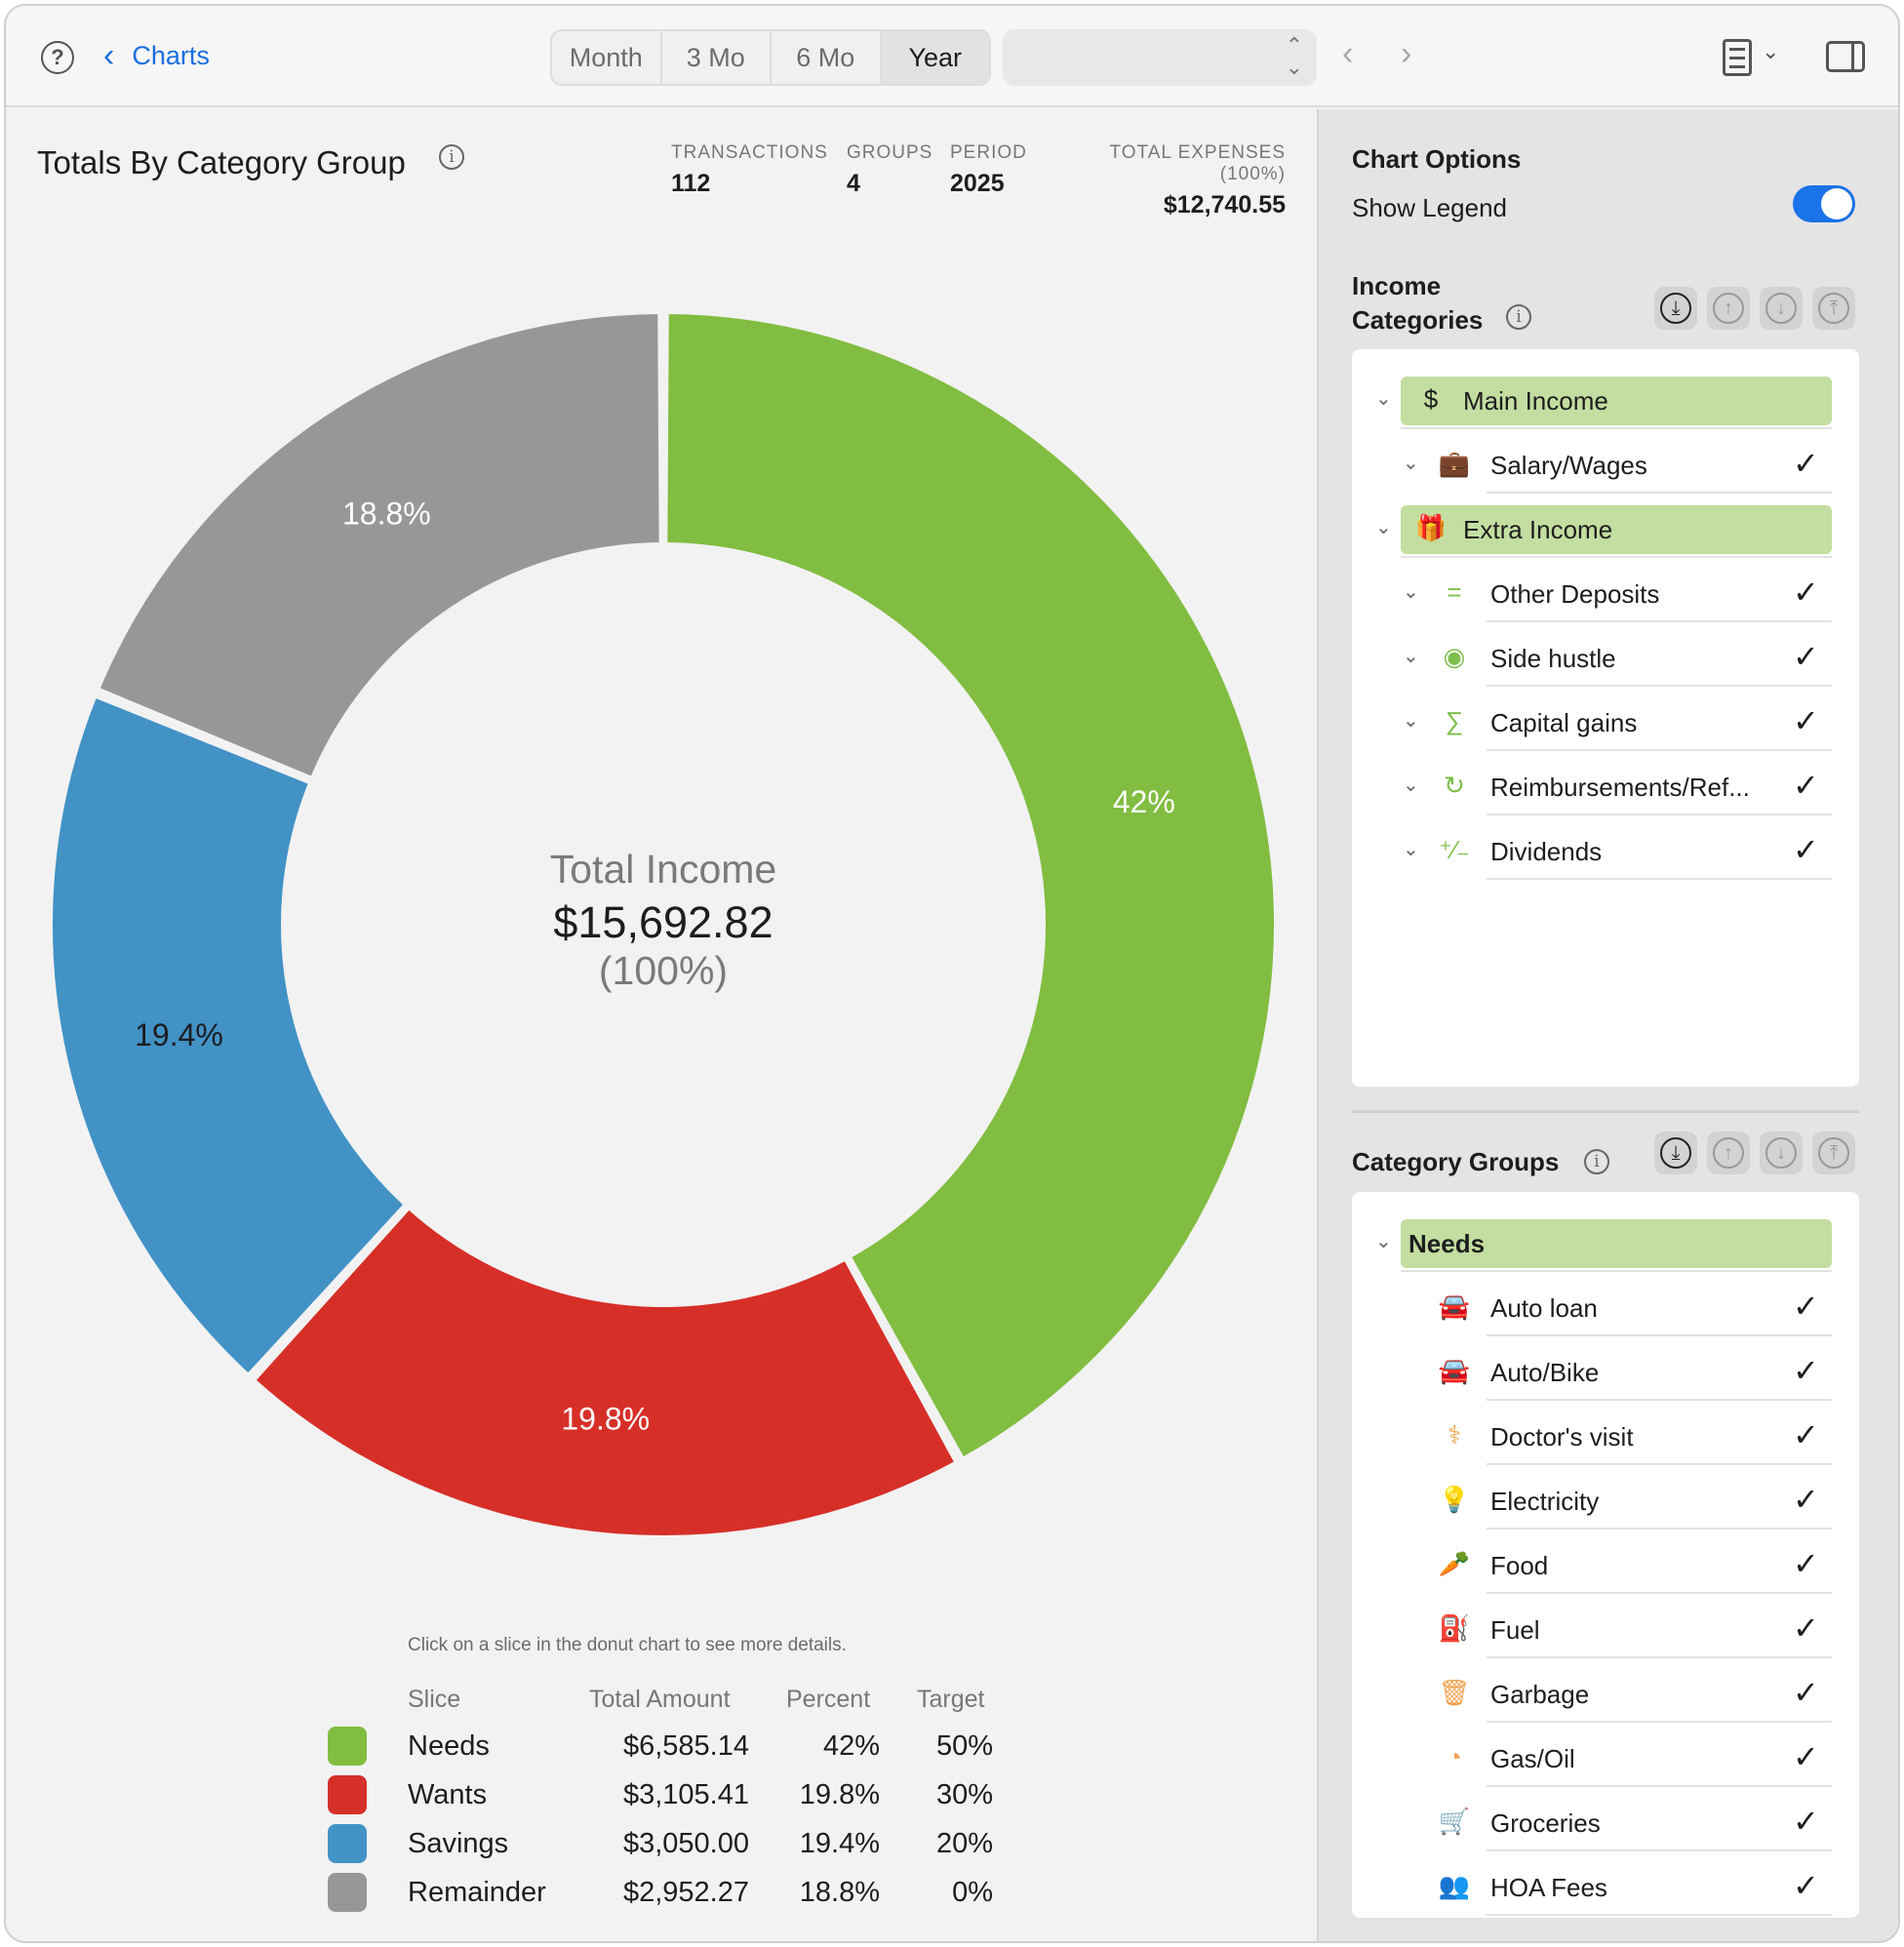 The image size is (1904, 1947). I want to click on row-label: Capital gains, so click(1564, 722).